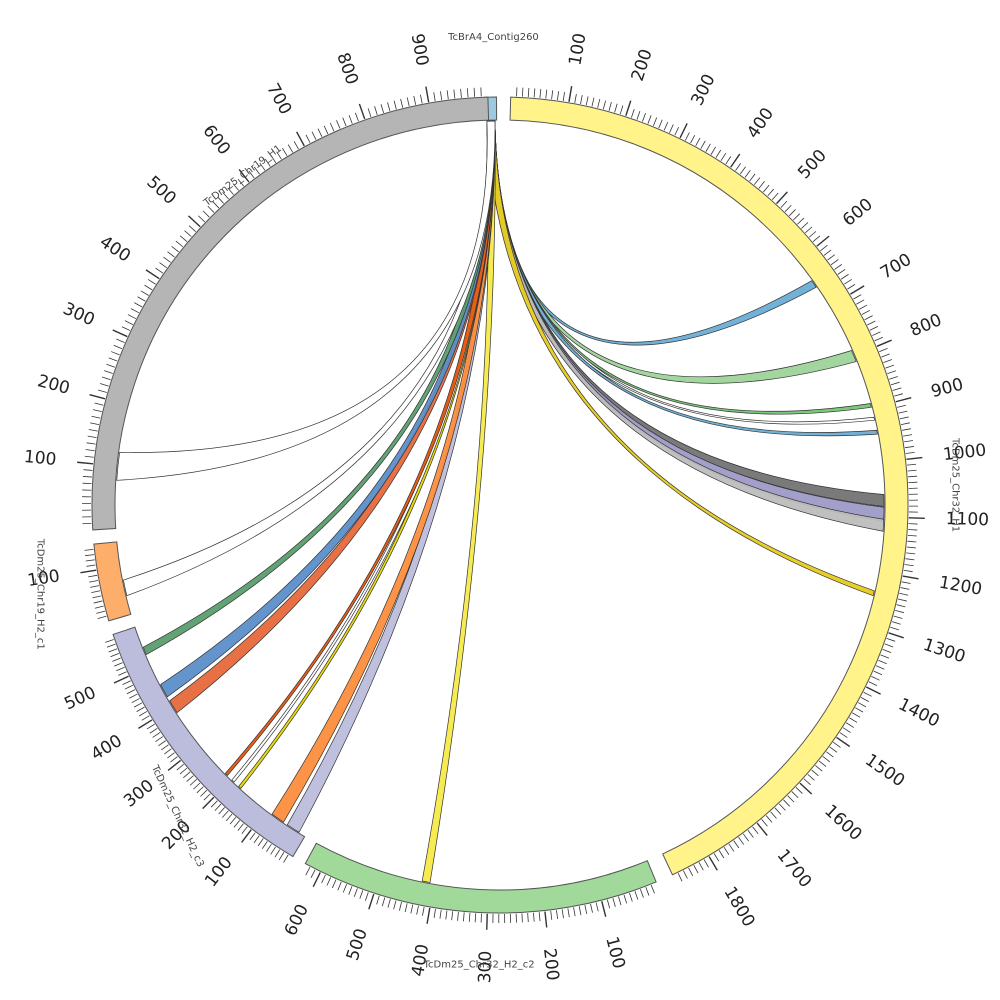 The image size is (1000, 1000). I want to click on tick-label-chr32h1-1700: 1700, so click(794, 869).